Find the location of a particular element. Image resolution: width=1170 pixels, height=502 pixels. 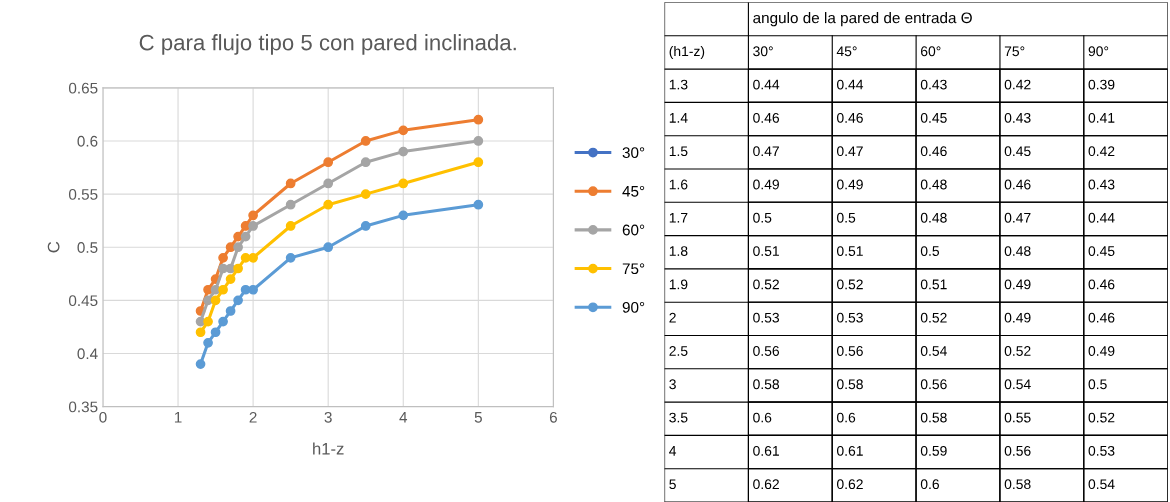

y-tick-label: 3.5 is located at coordinates (678, 417).